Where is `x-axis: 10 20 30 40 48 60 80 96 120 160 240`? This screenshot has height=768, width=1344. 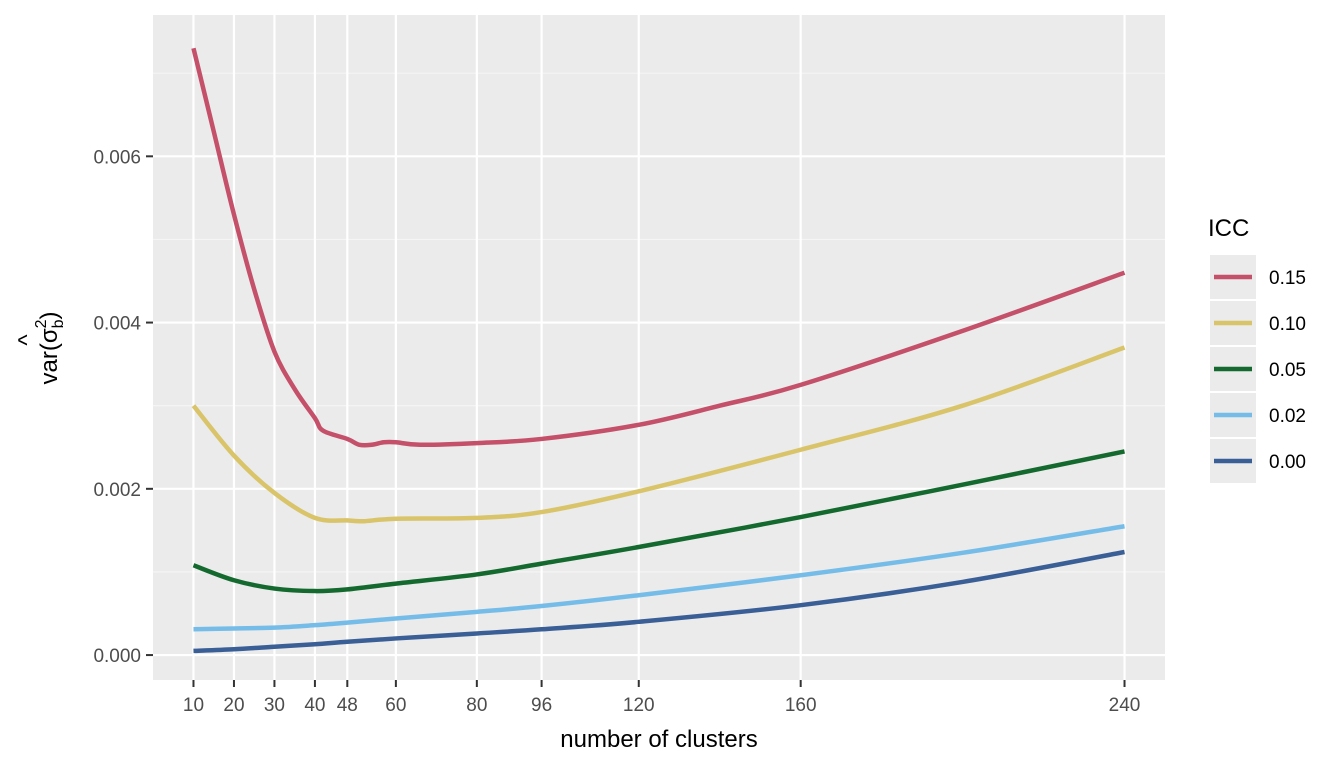 x-axis: 10 20 30 40 48 60 80 96 120 160 240 is located at coordinates (661, 698).